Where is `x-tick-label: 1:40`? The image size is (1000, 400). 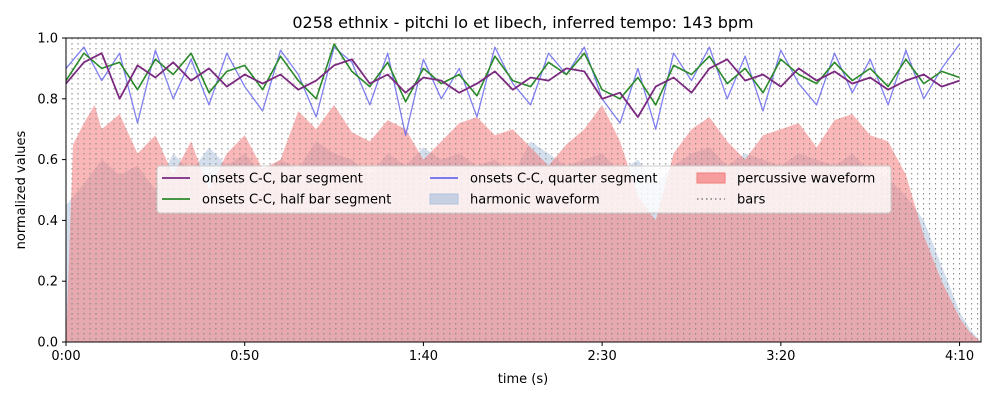
x-tick-label: 1:40 is located at coordinates (423, 356).